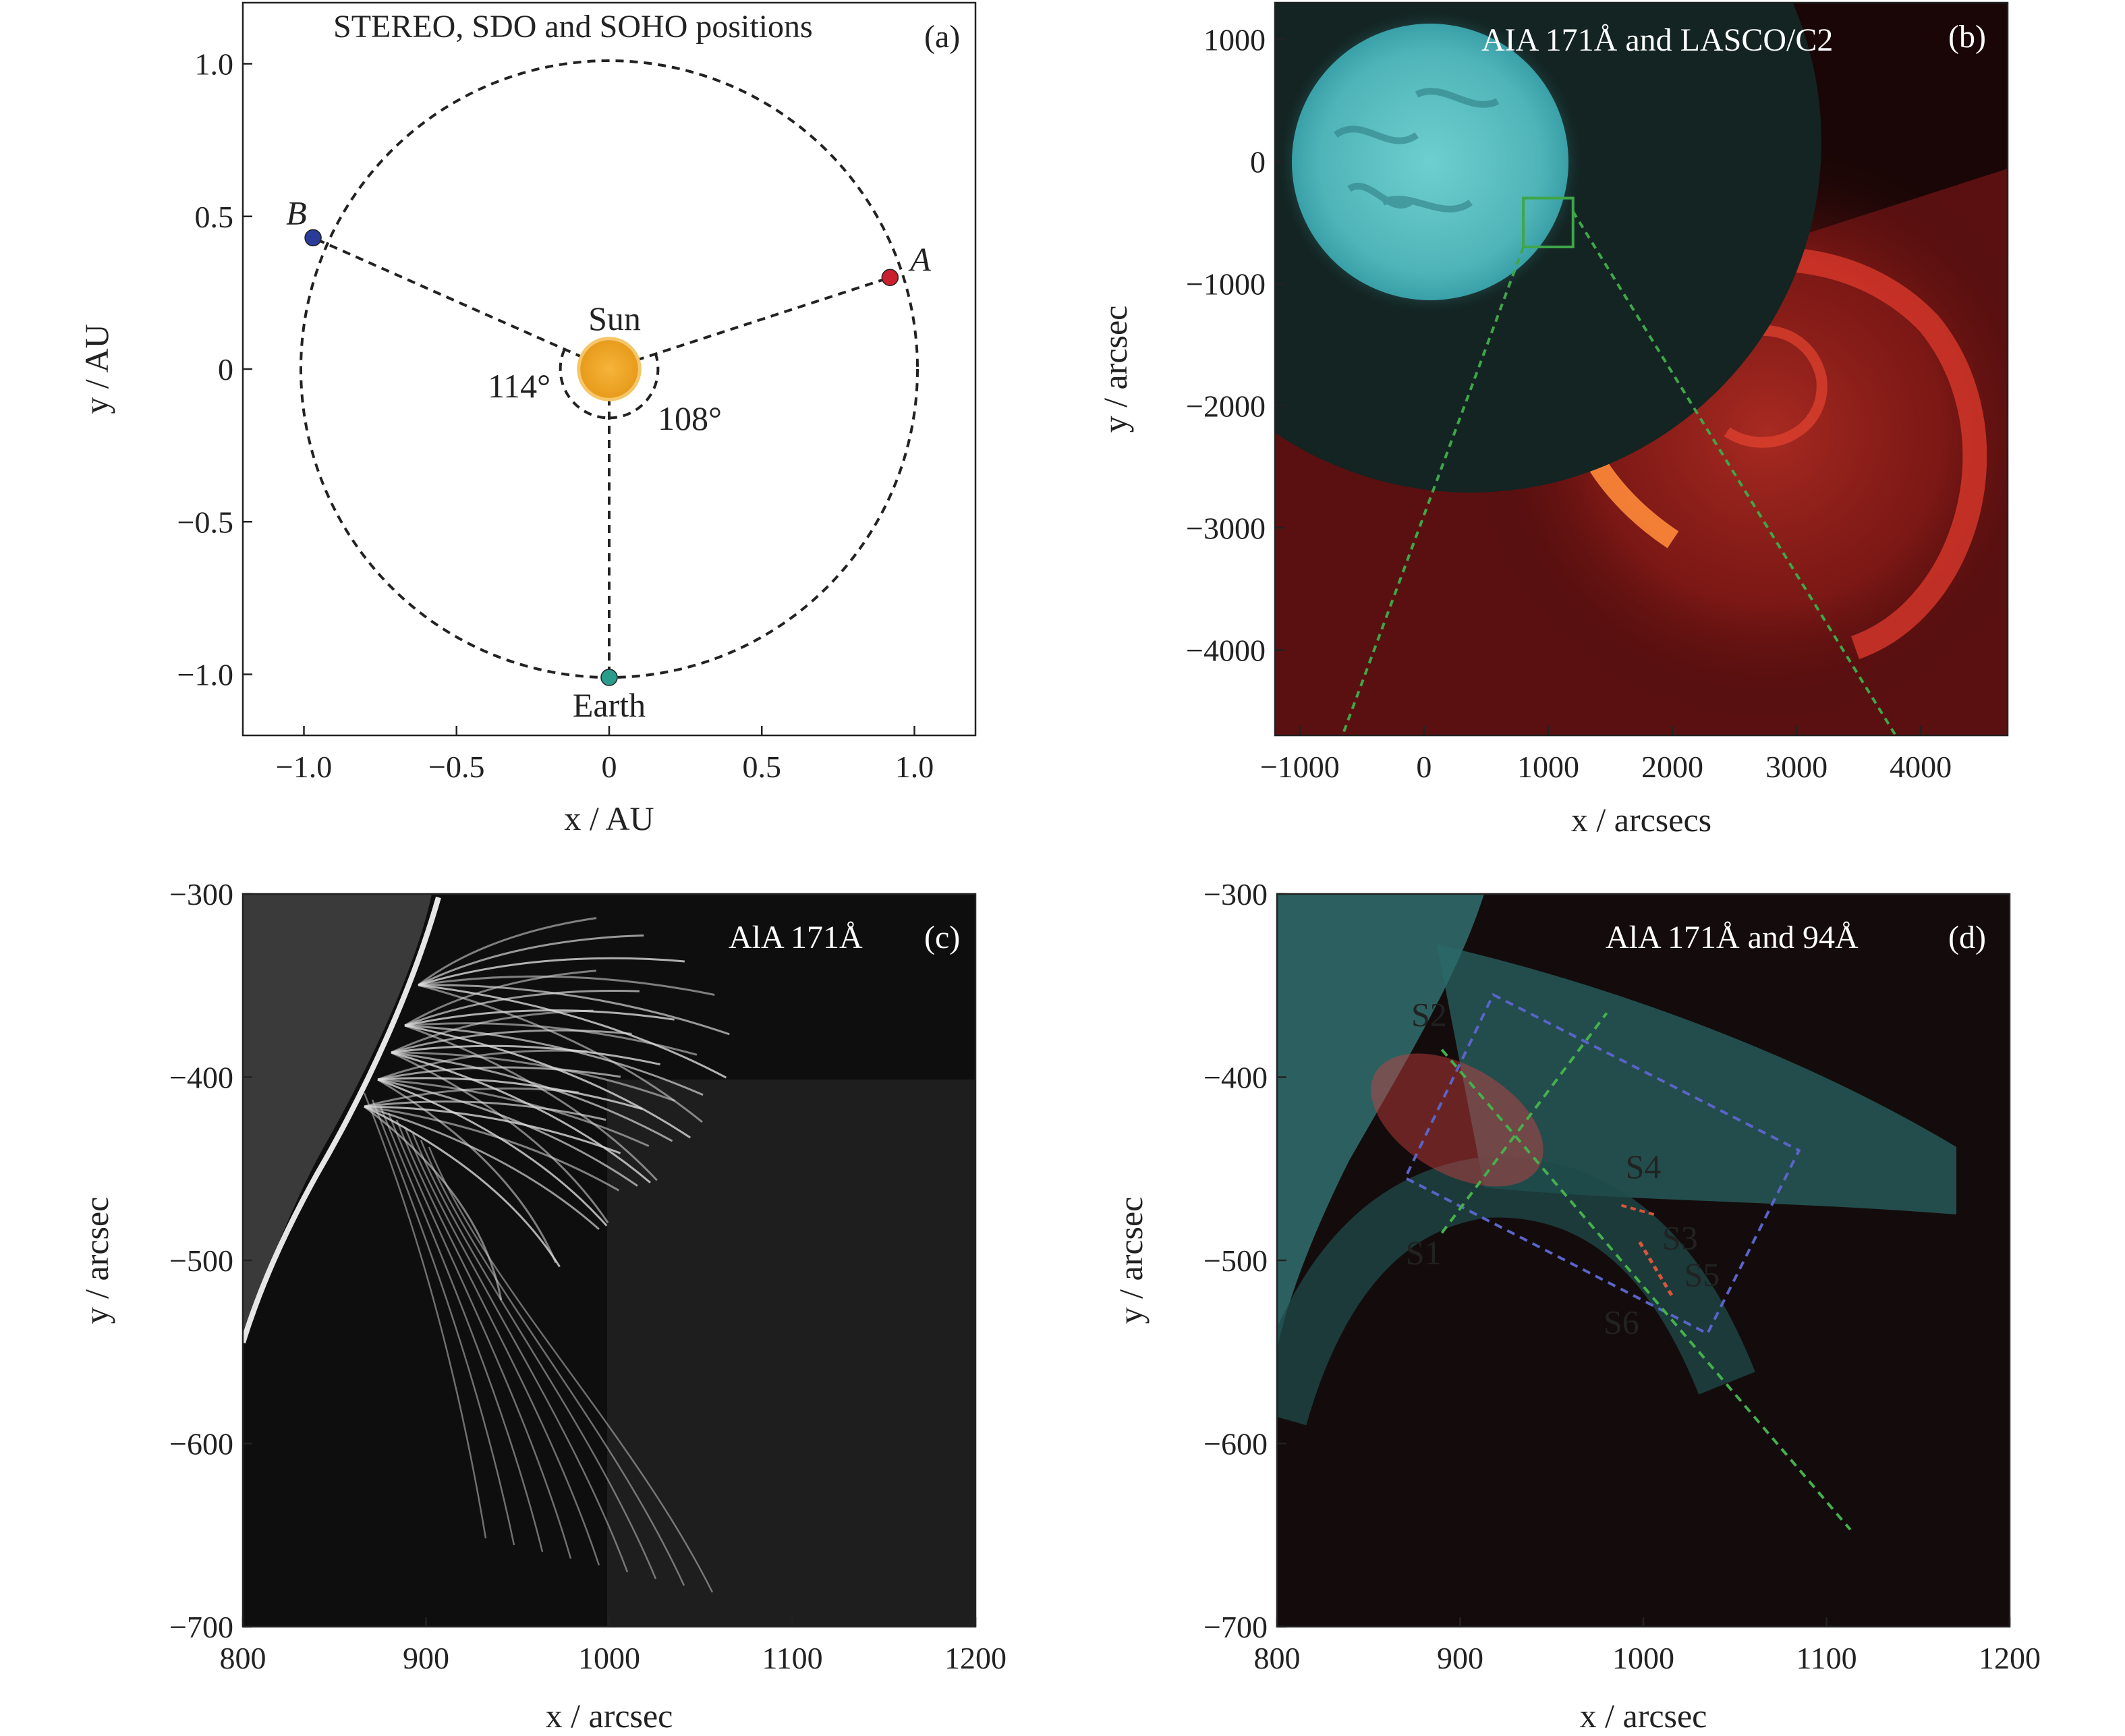  What do you see at coordinates (1657, 40) in the screenshot?
I see `panel-b-title: AIA 171Å and LASCO/C2` at bounding box center [1657, 40].